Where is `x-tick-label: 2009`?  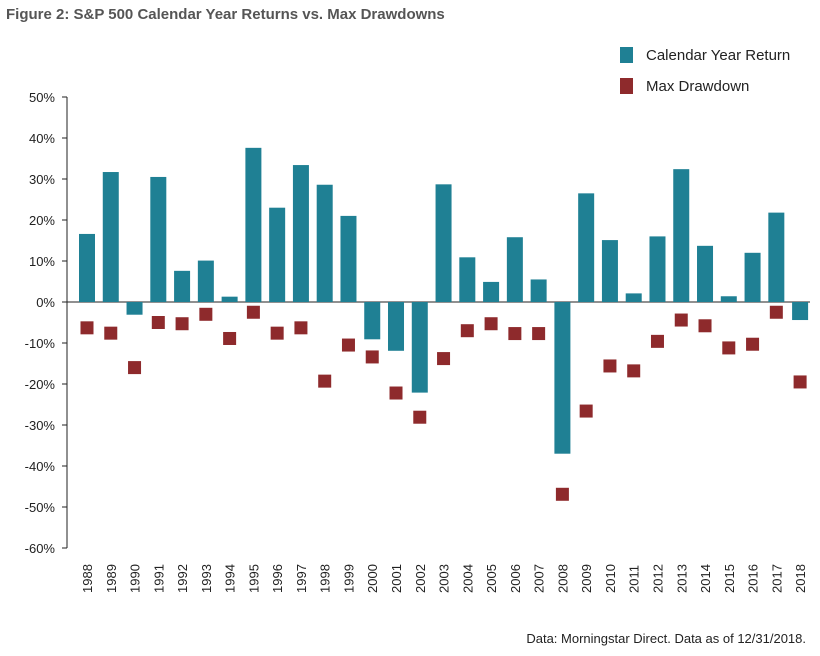 x-tick-label: 2009 is located at coordinates (586, 578).